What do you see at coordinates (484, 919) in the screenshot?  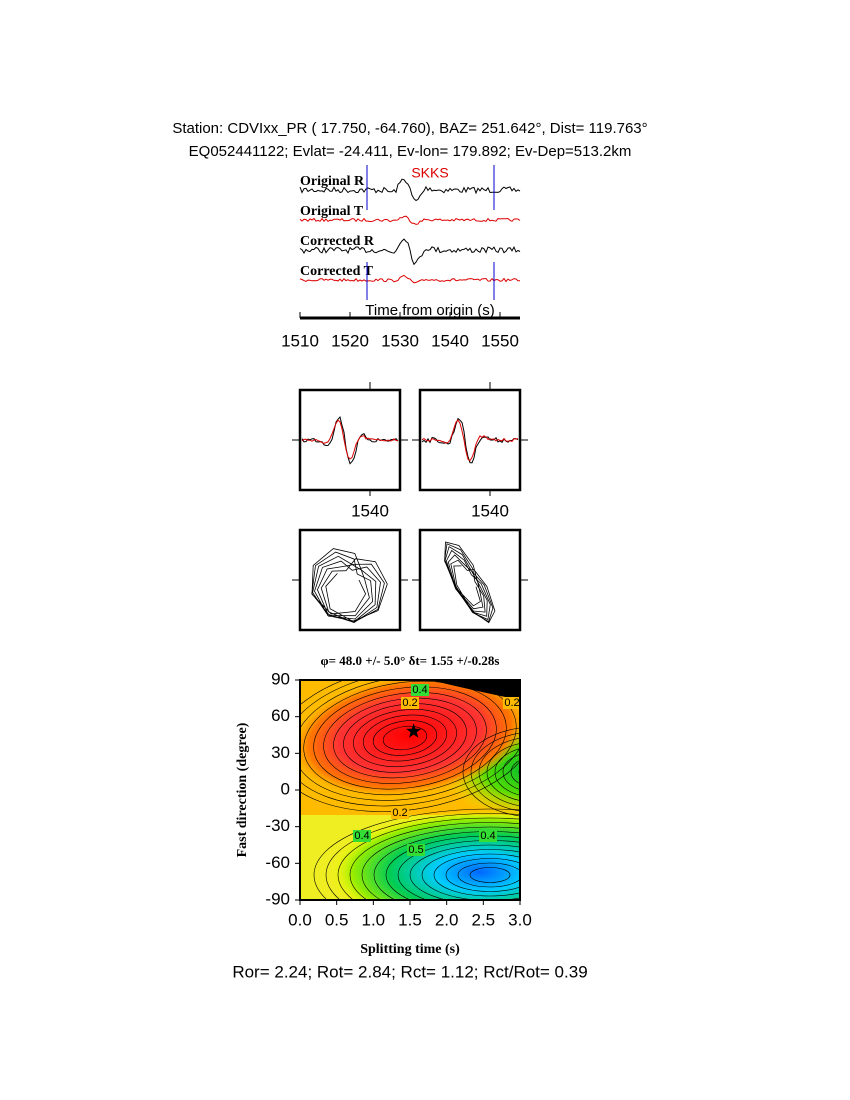 I see `x-tick-label: 2.5` at bounding box center [484, 919].